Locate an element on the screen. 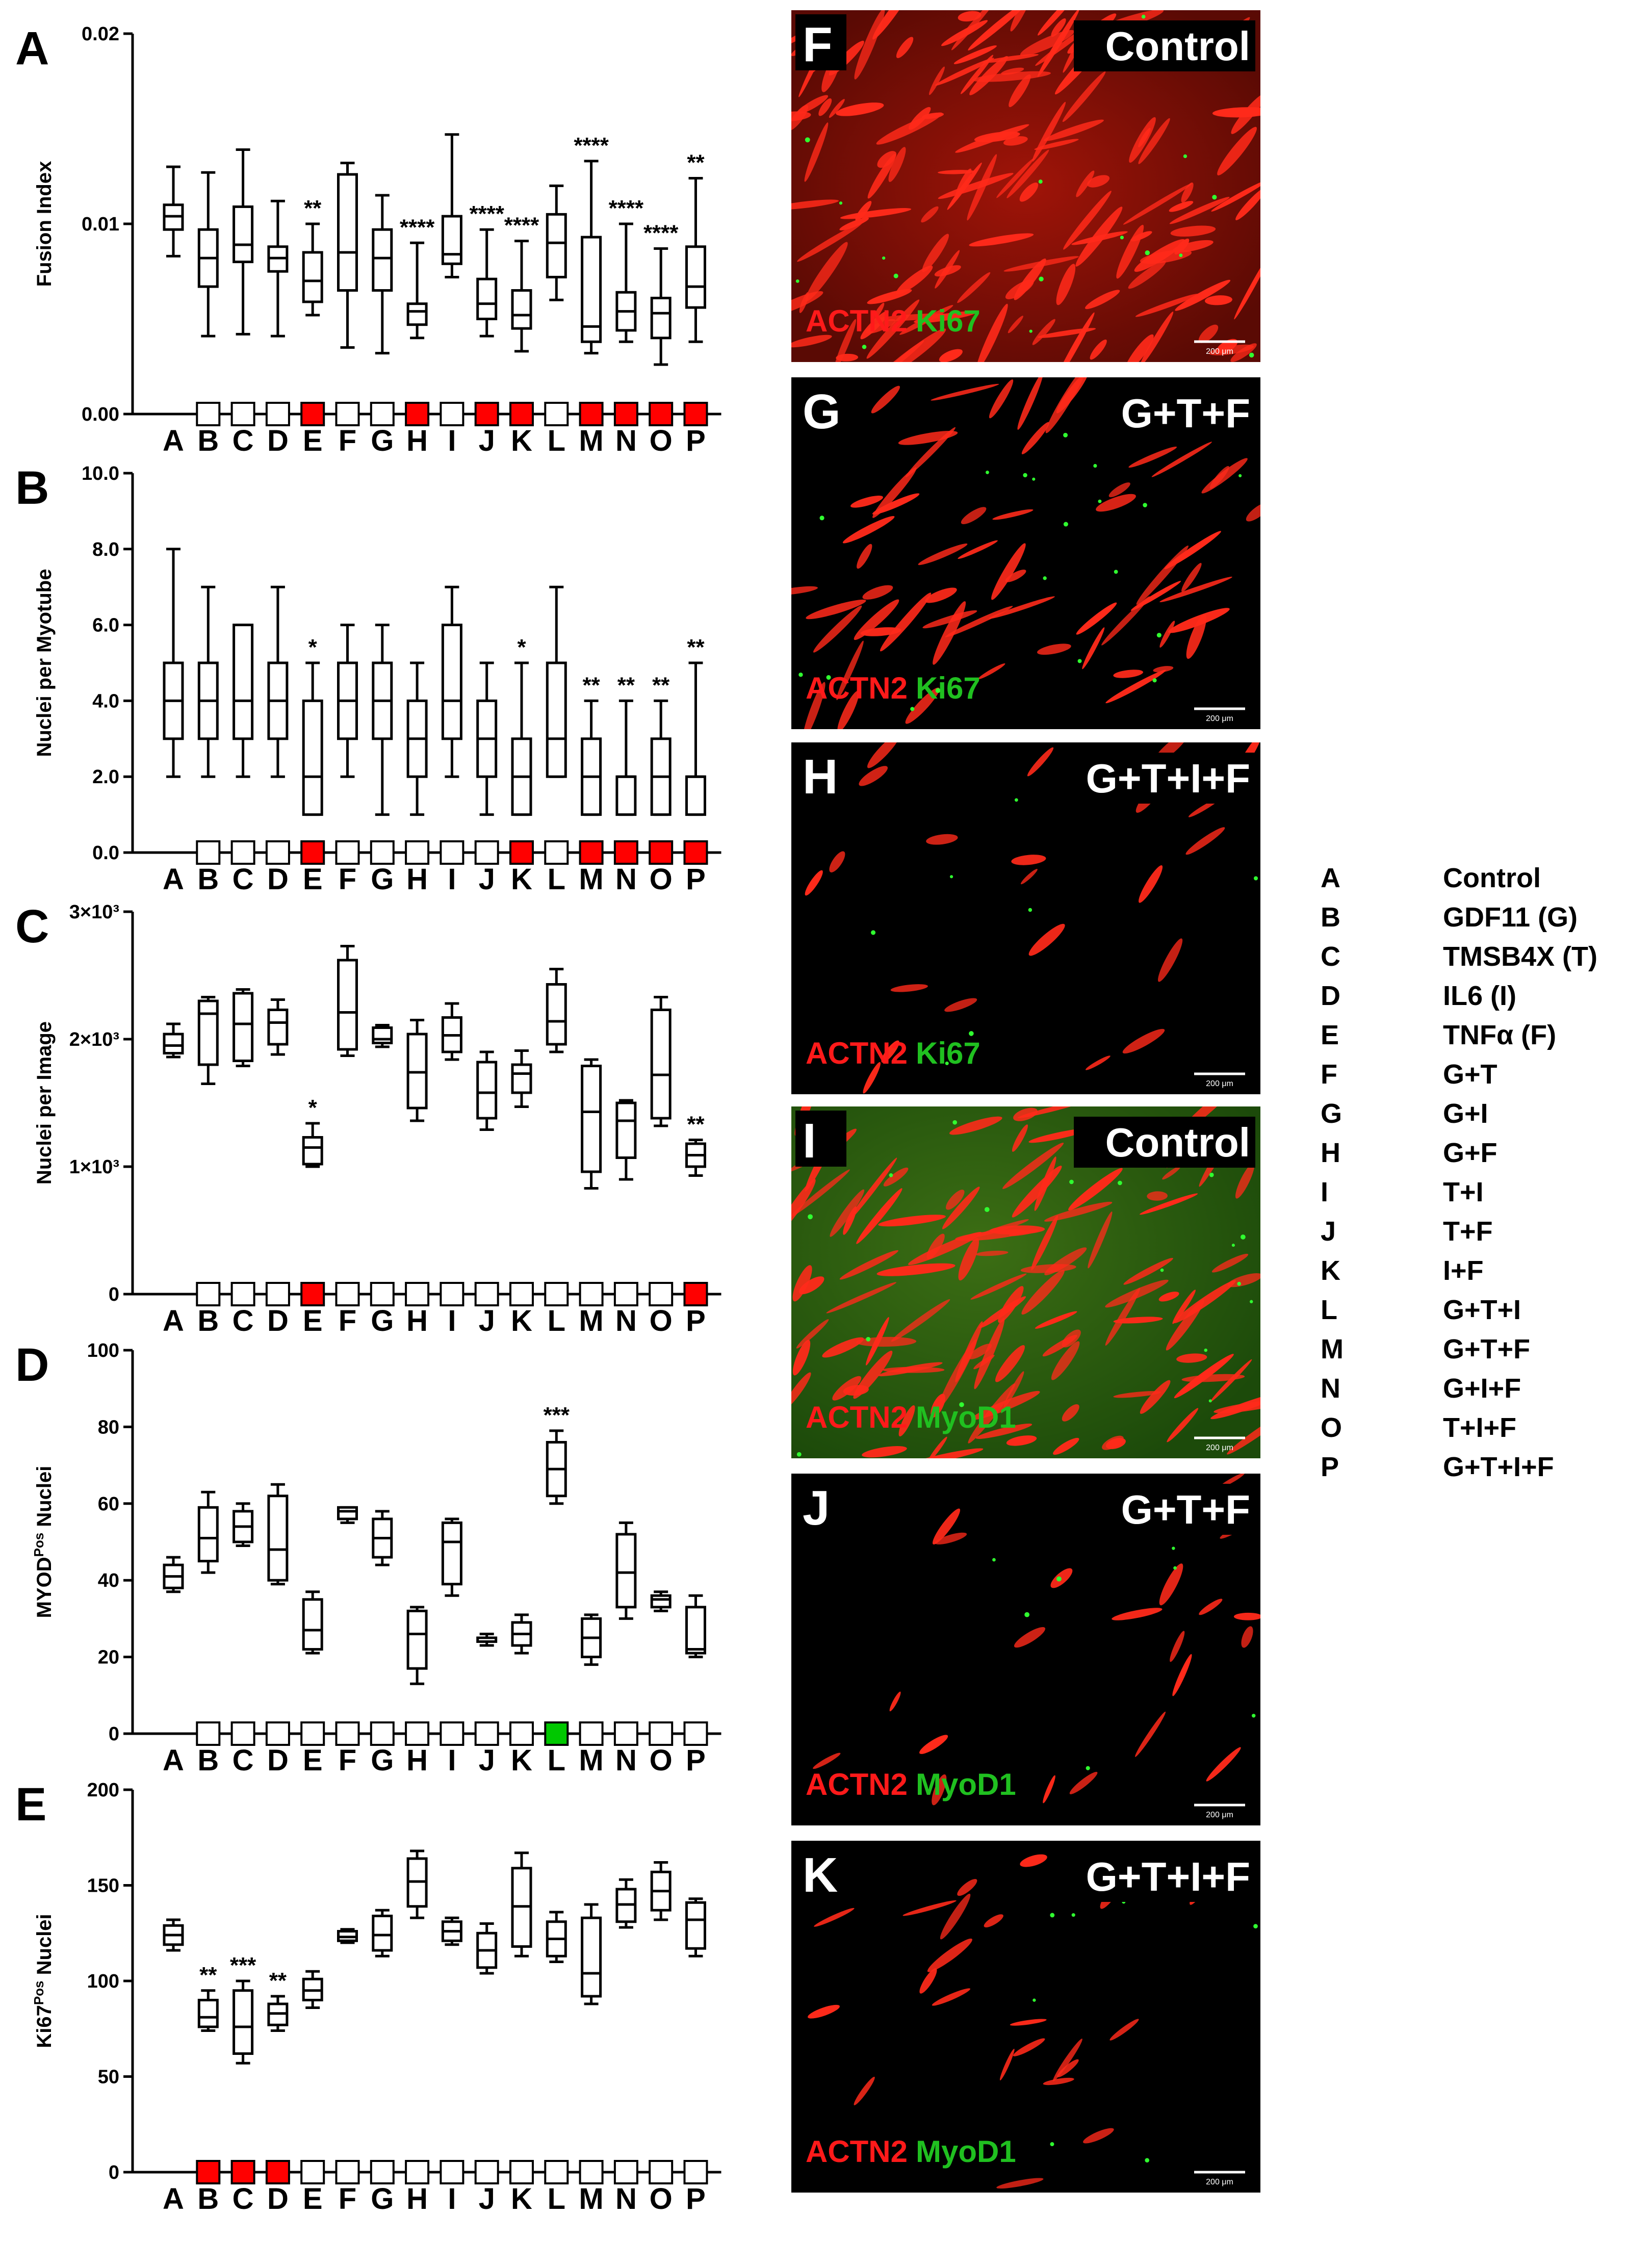 This screenshot has width=1652, height=2241. y-tick-label: 0 is located at coordinates (114, 1734).